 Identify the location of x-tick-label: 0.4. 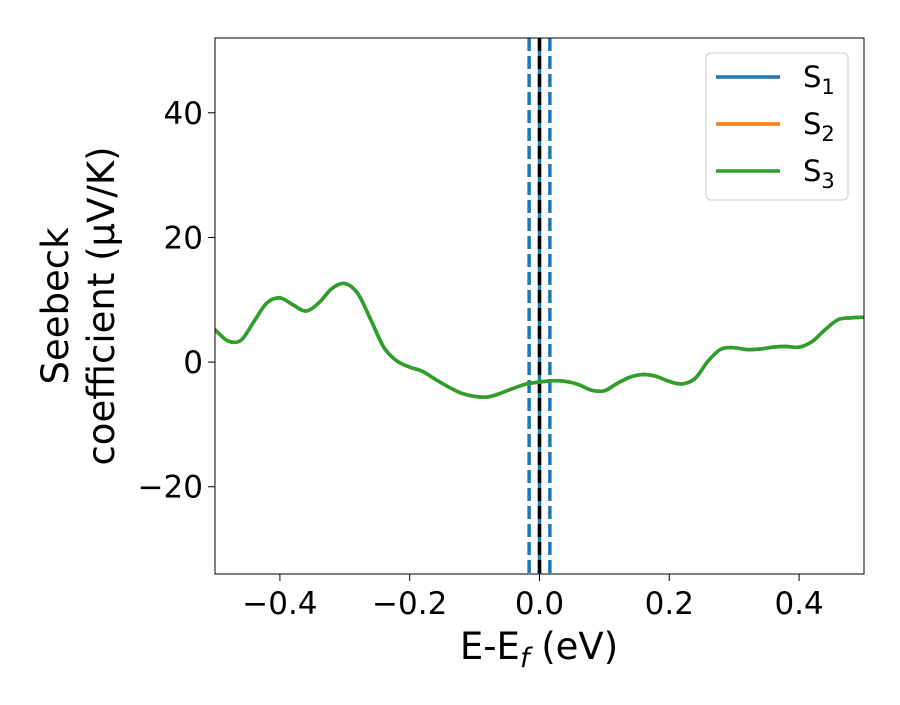
(798, 604).